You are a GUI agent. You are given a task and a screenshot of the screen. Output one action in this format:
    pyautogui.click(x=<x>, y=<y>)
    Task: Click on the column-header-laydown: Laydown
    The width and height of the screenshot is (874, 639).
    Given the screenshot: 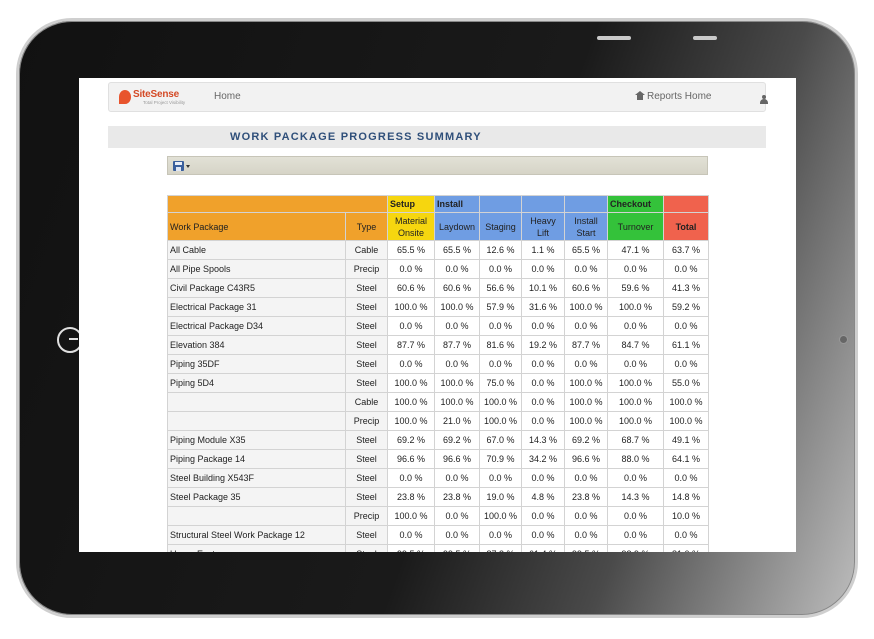 What is the action you would take?
    pyautogui.click(x=457, y=226)
    